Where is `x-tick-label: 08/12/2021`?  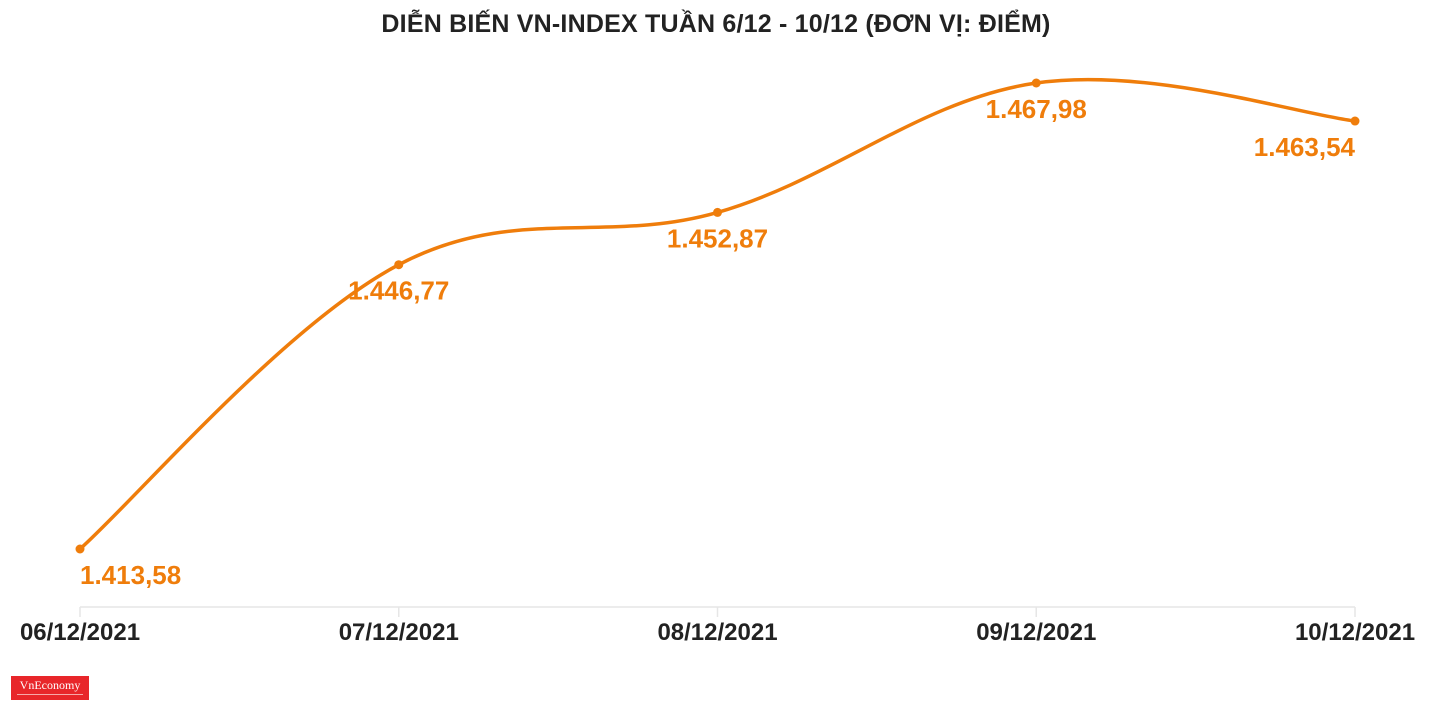
x-tick-label: 08/12/2021 is located at coordinates (717, 632).